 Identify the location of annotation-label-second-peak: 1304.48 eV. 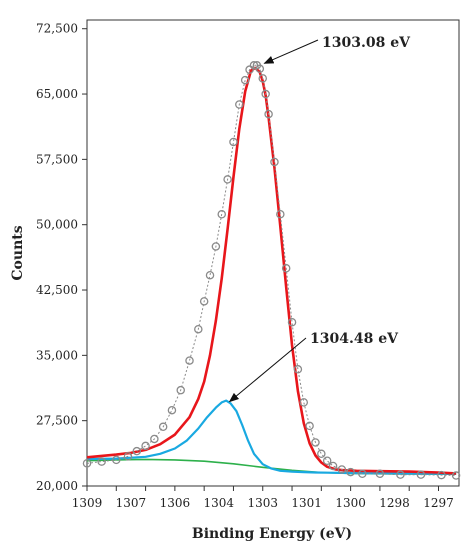
(354, 339).